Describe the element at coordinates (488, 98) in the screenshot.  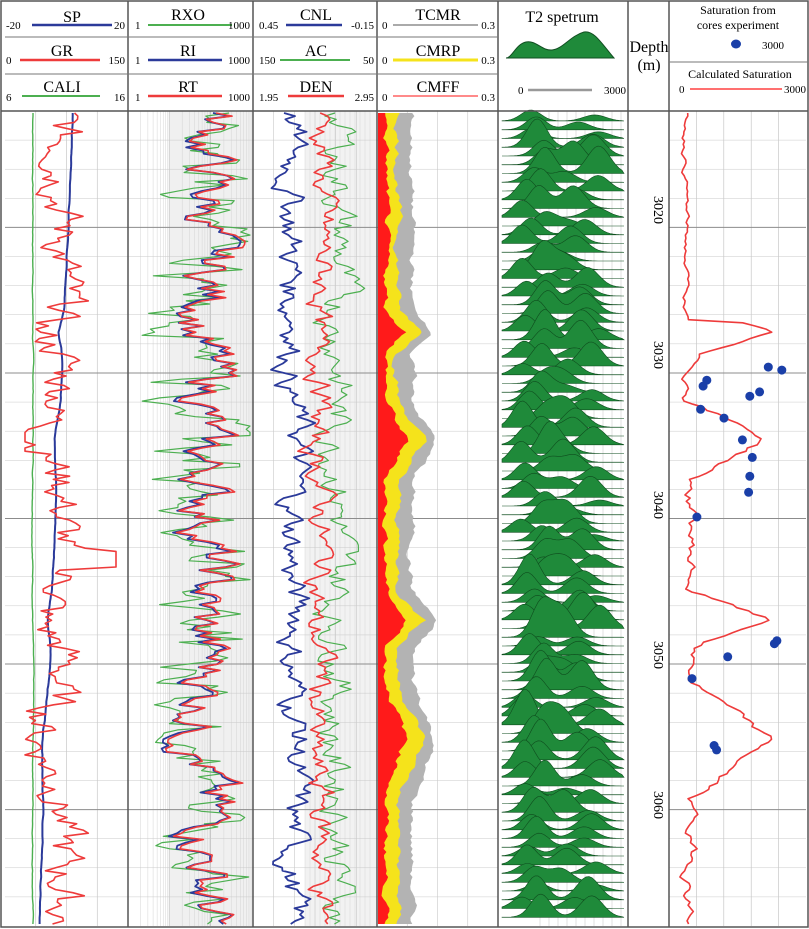
I see `cmff-max: 0.3` at that location.